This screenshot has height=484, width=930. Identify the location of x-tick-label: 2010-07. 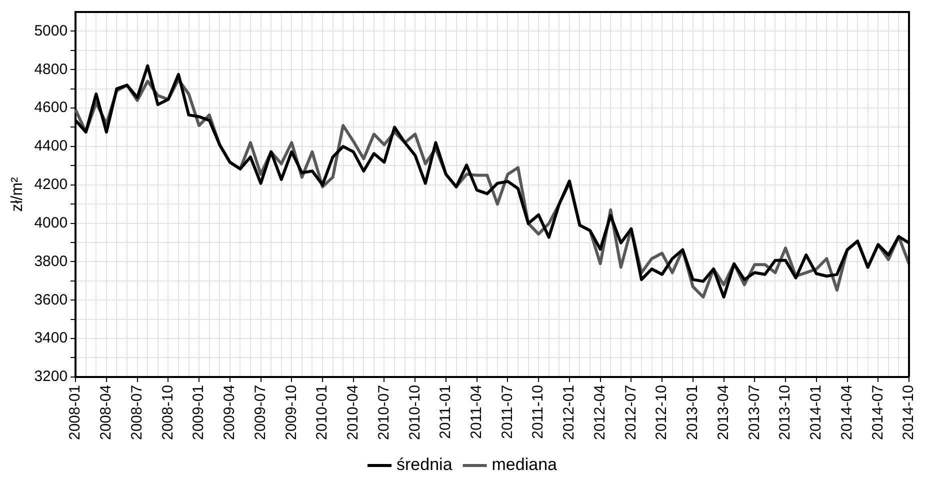
(383, 412).